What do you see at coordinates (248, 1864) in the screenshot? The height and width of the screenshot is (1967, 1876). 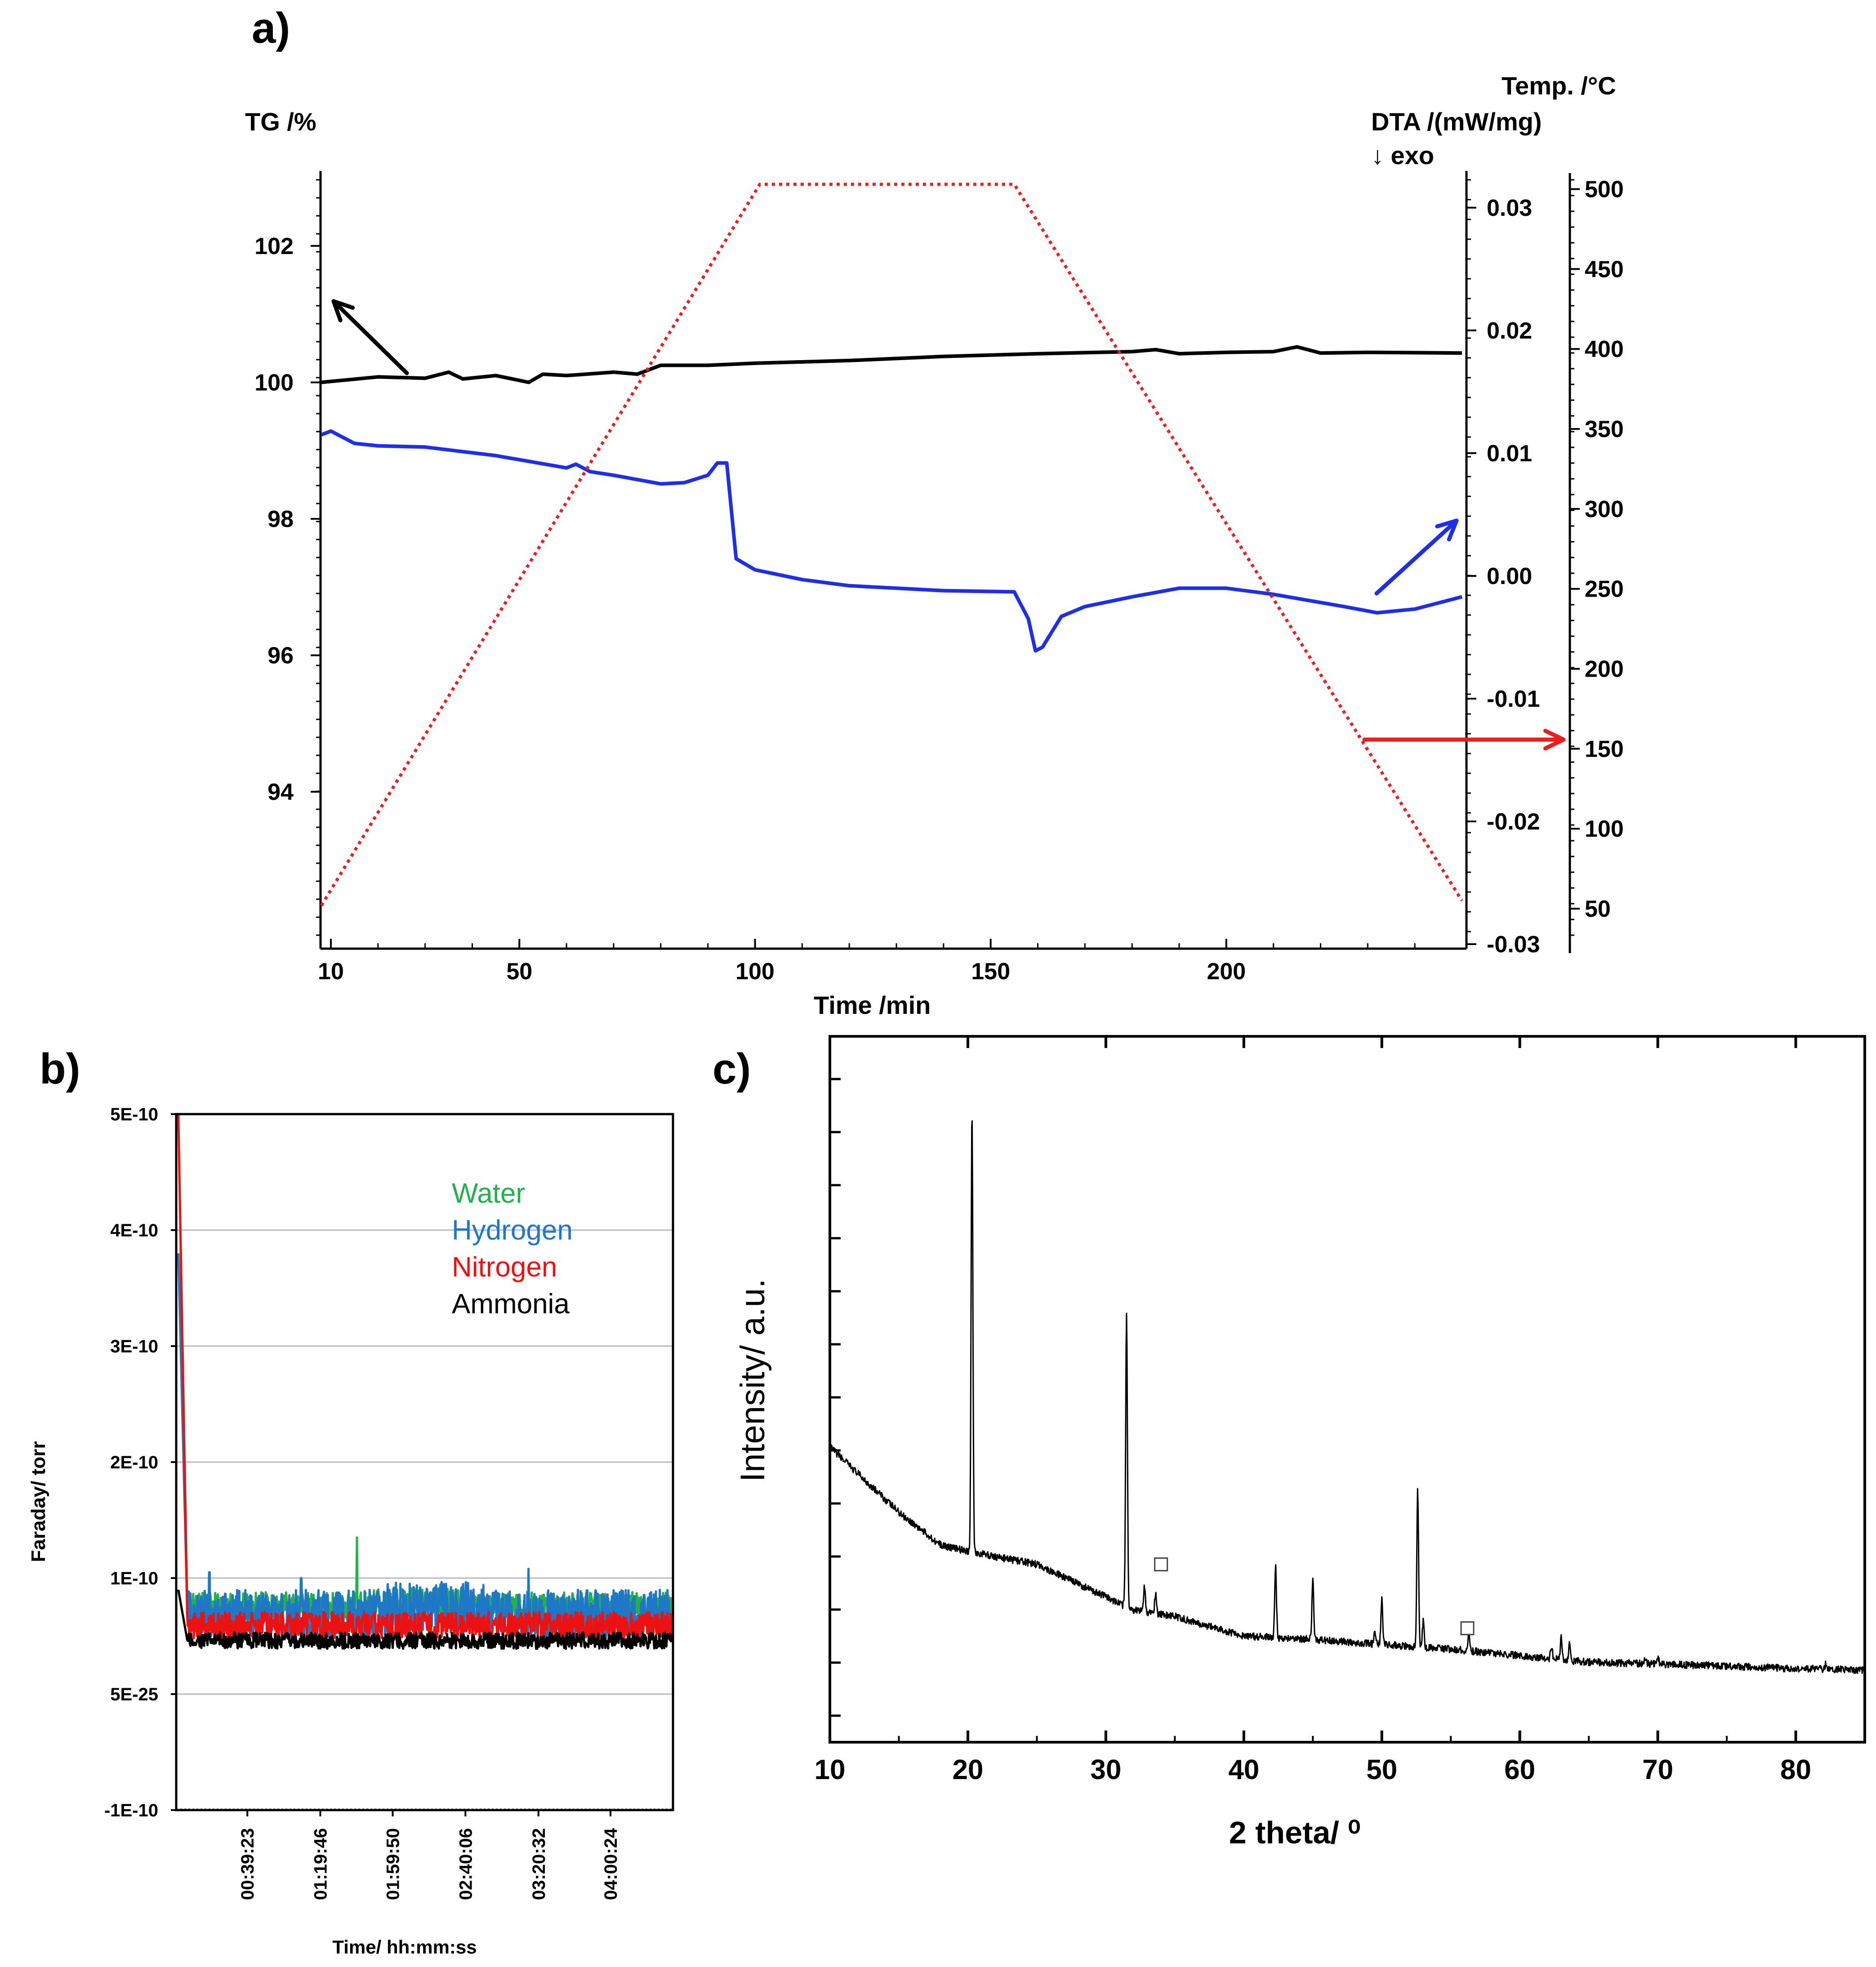 I see `b-x-tick-label: 00:39:23` at bounding box center [248, 1864].